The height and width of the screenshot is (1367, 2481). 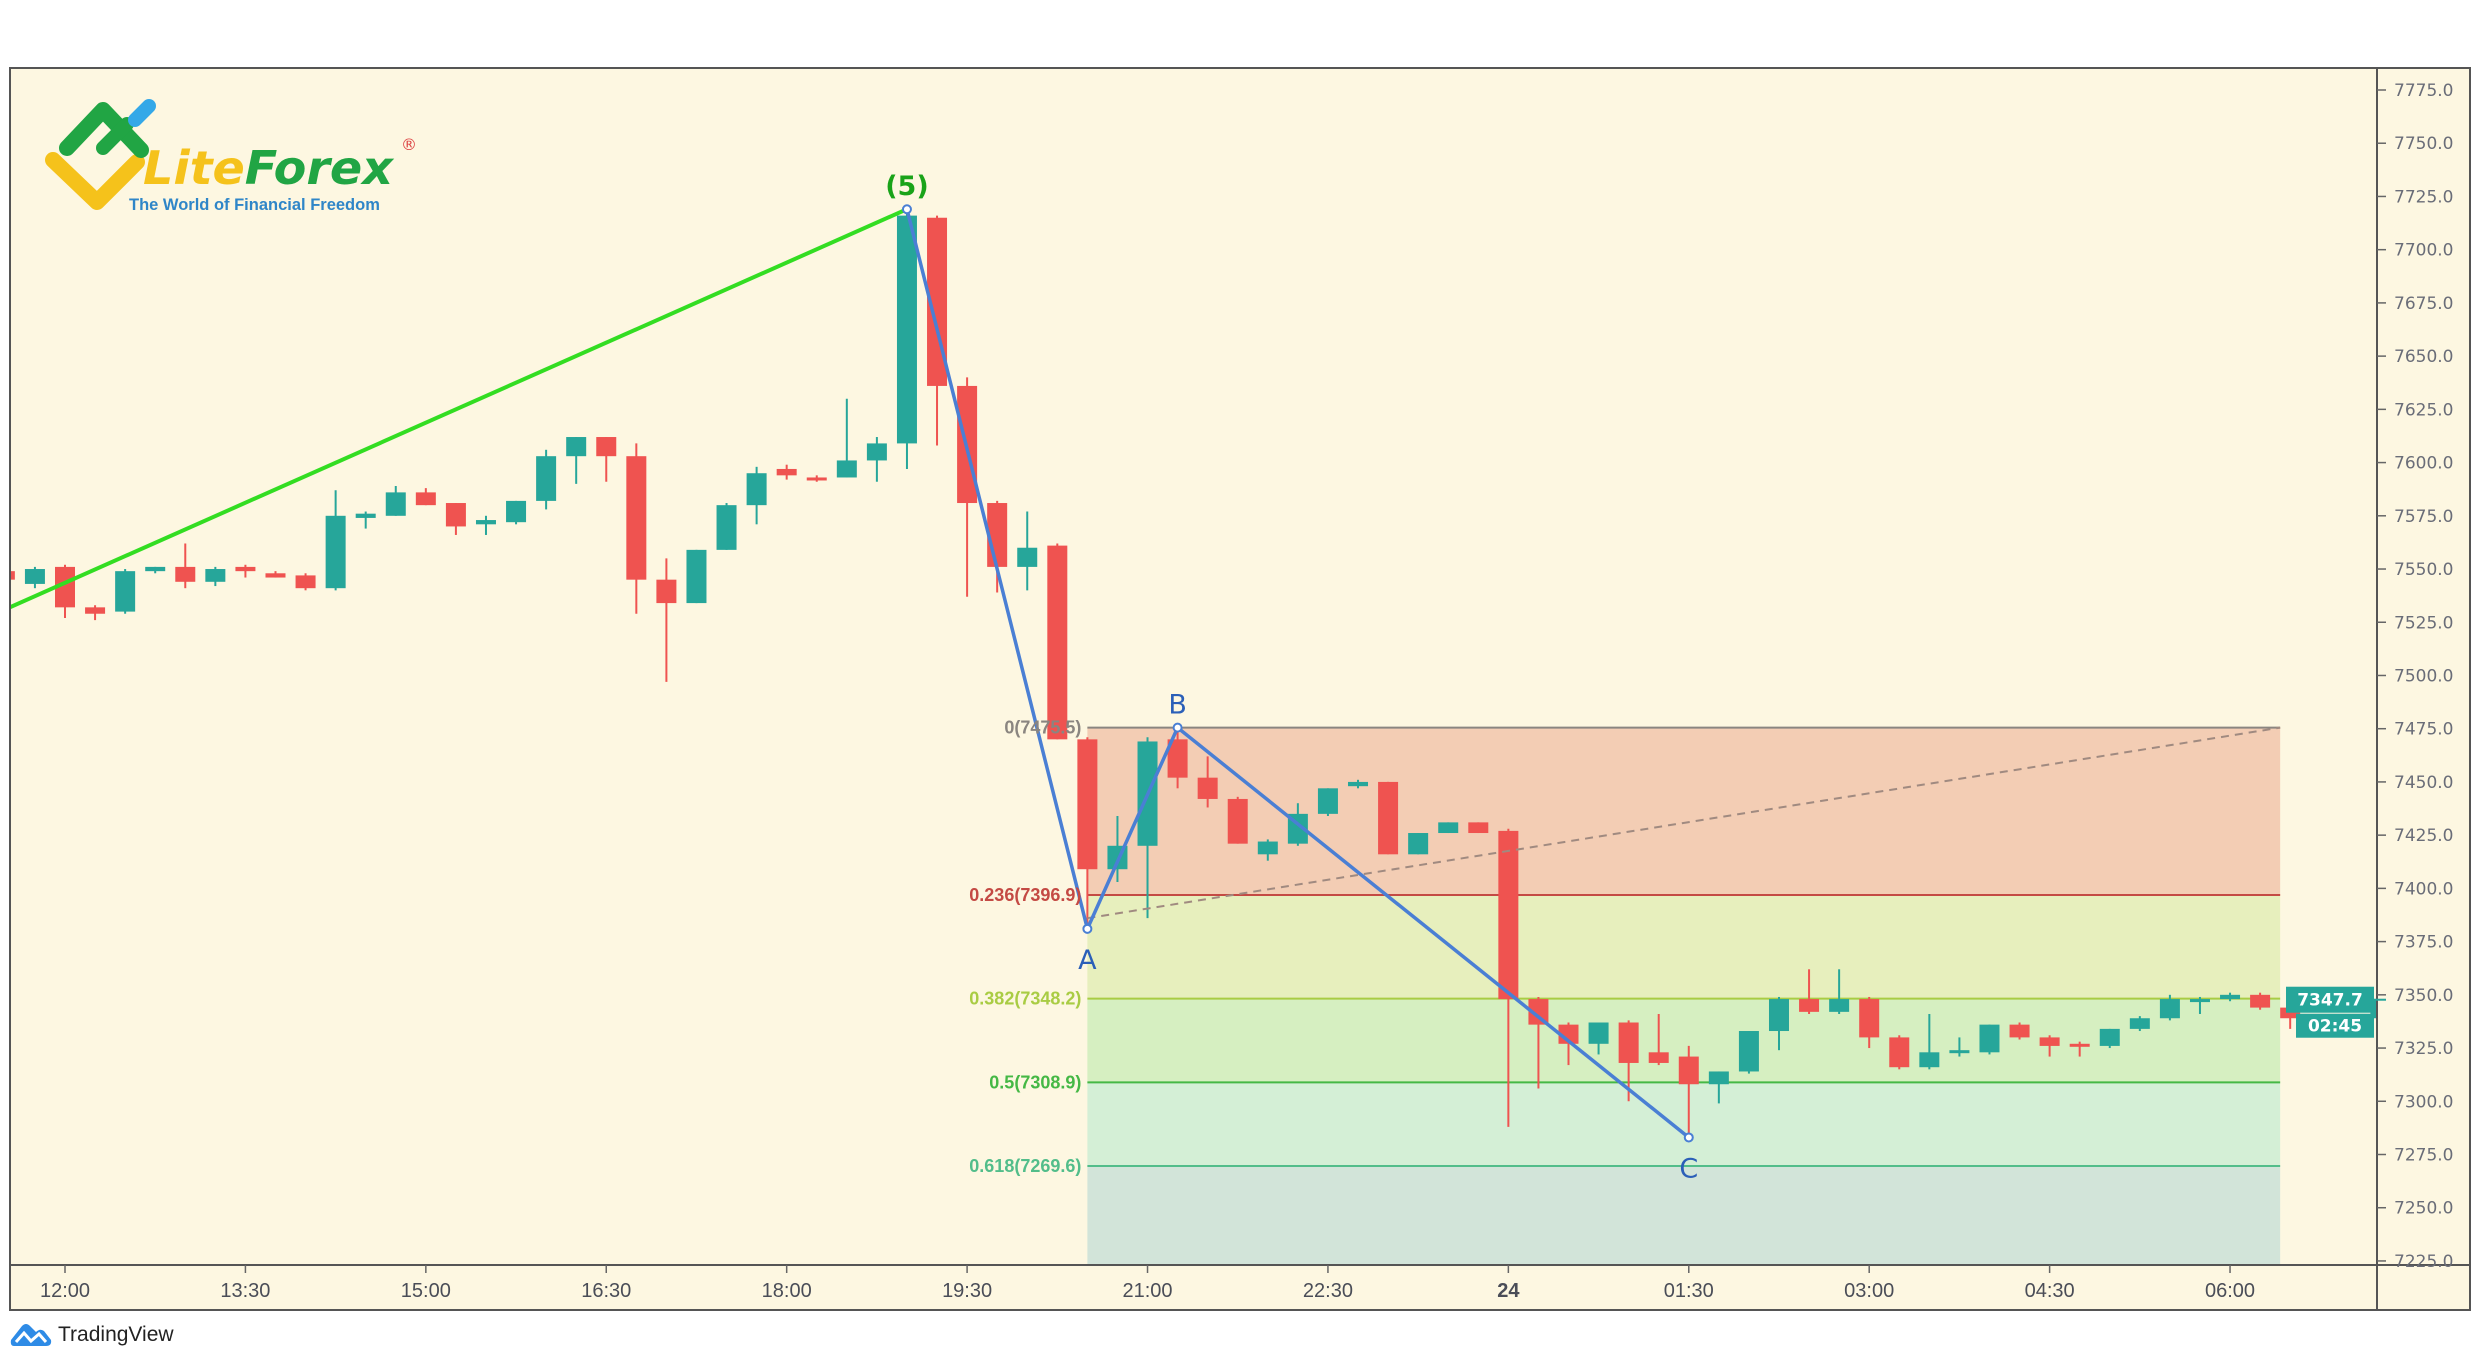 What do you see at coordinates (606, 1291) in the screenshot?
I see `time-tick-label: 16:30` at bounding box center [606, 1291].